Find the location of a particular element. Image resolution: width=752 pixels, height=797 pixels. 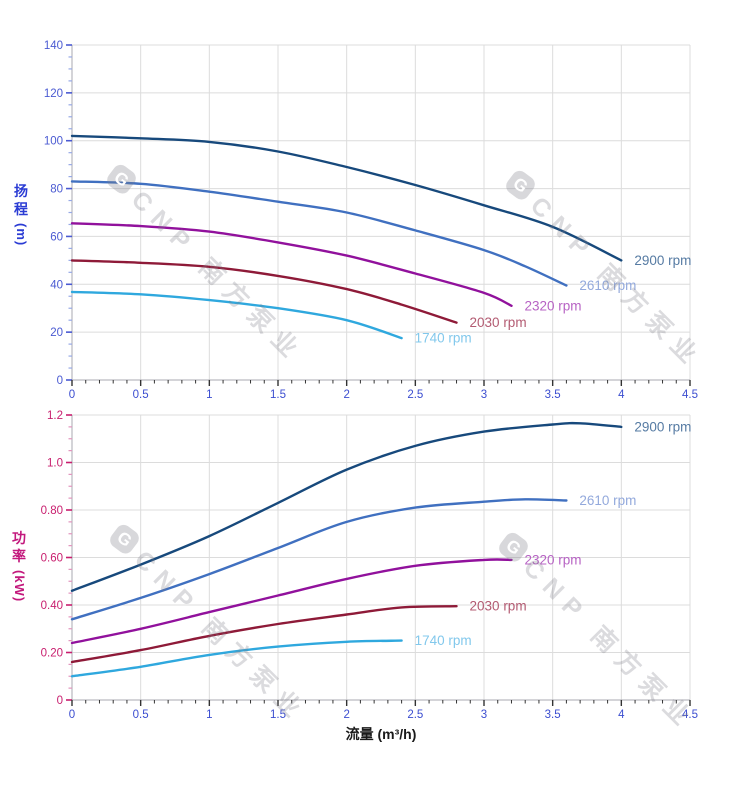

power-axis-unit: (kW) is located at coordinates (19, 586).